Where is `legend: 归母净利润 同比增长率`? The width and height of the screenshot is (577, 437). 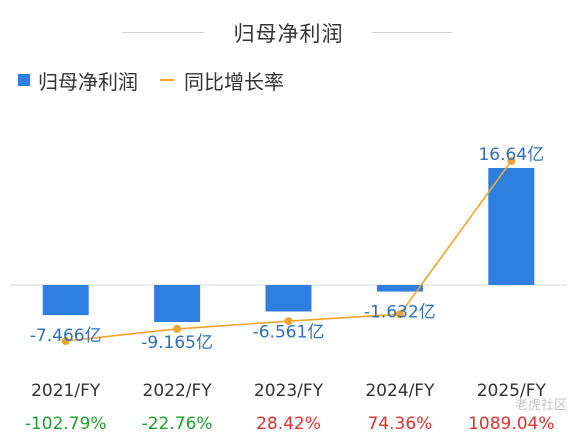 legend: 归母净利润 同比增长率 is located at coordinates (162, 80).